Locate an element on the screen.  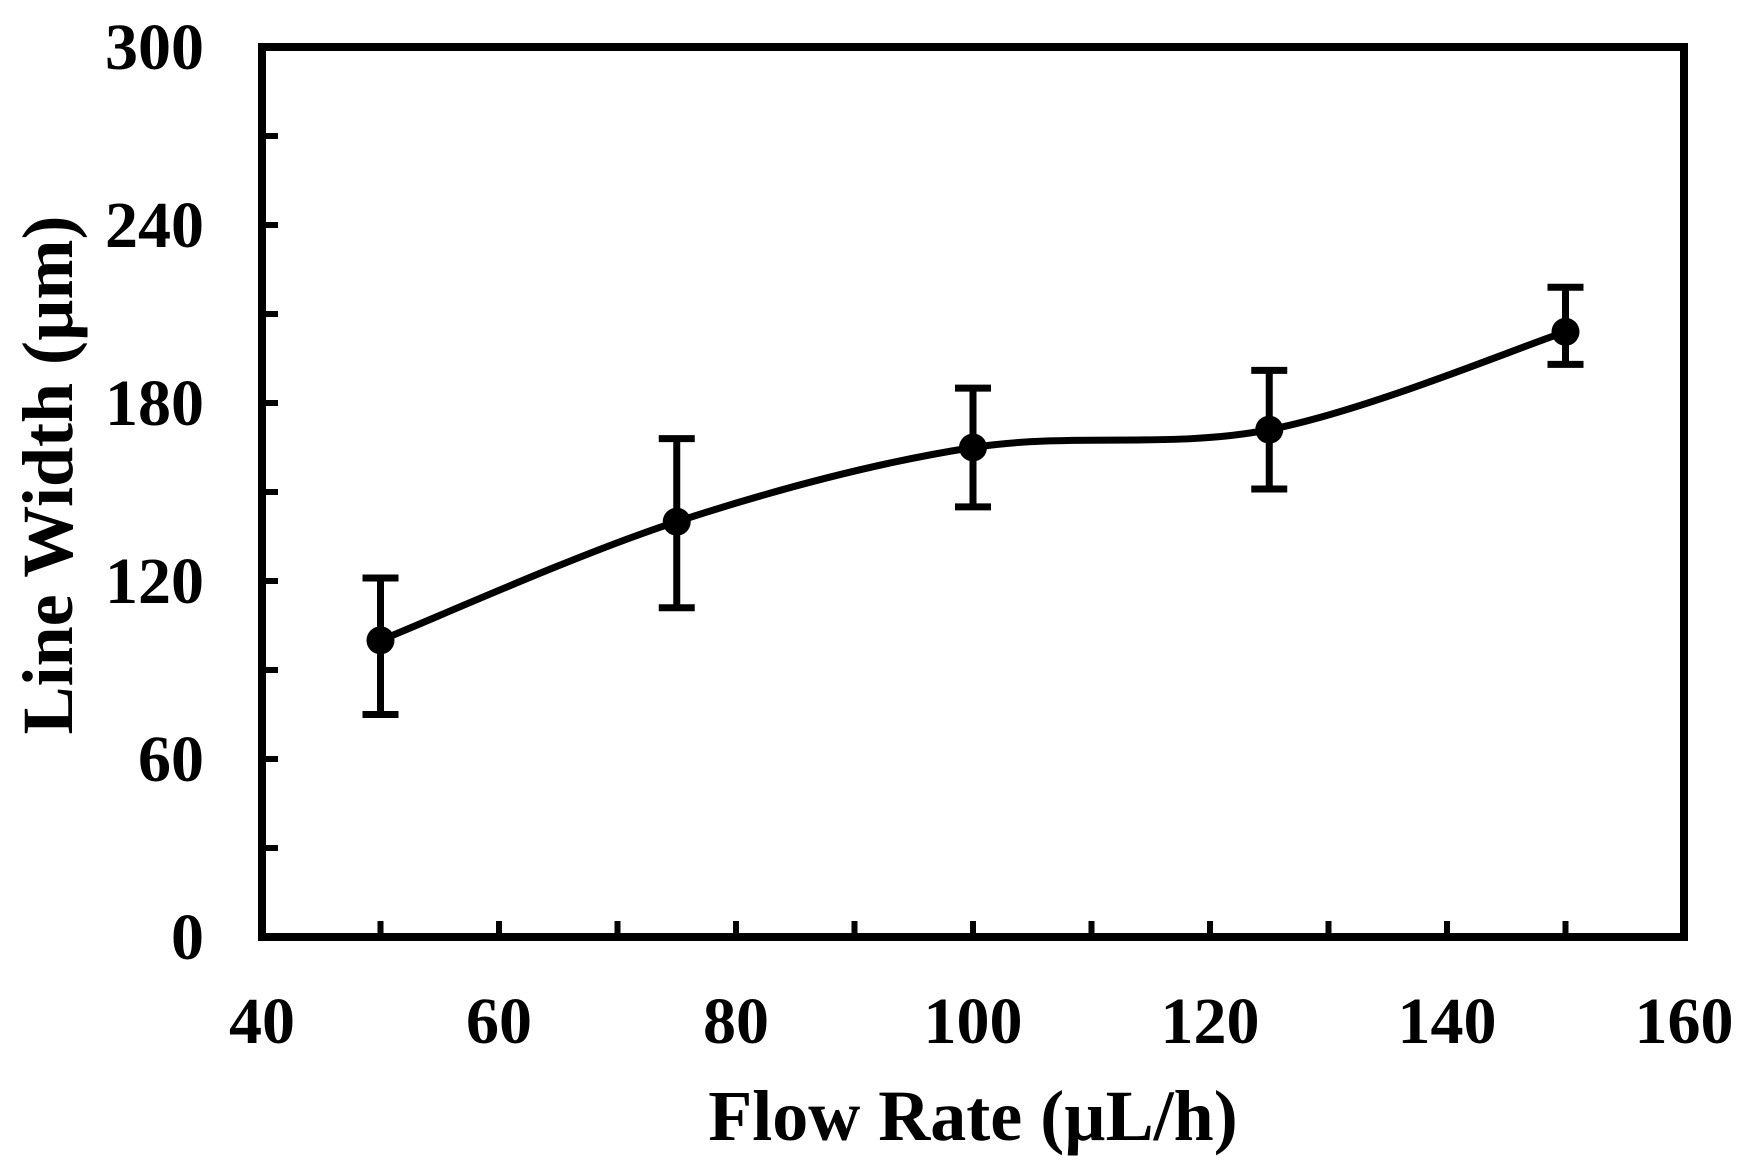
x-axis-title: Flow Rate (µL/h) is located at coordinates (972, 1116).